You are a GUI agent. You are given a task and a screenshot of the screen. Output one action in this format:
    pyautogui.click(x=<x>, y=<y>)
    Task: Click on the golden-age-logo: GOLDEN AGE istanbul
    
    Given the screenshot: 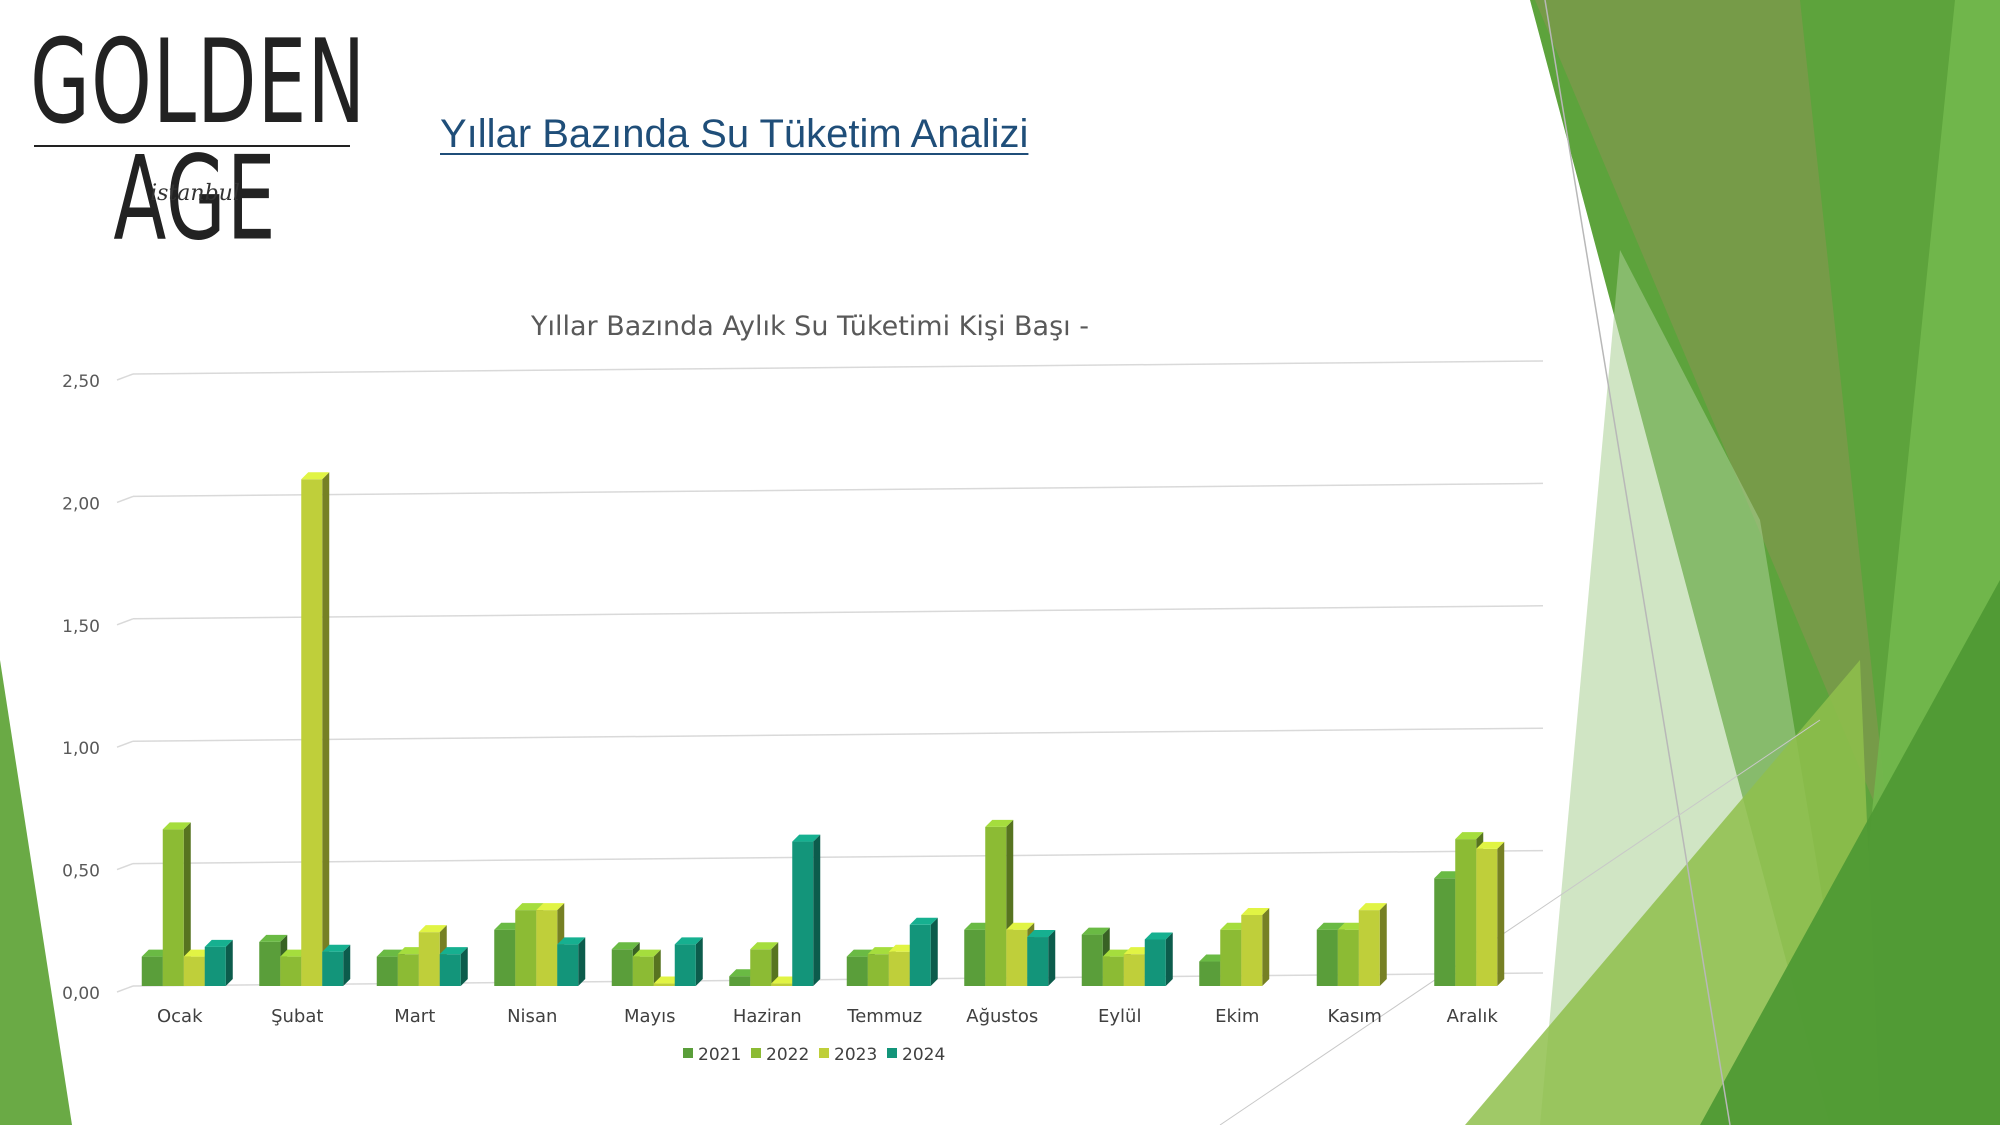 What is the action you would take?
    pyautogui.click(x=197, y=141)
    